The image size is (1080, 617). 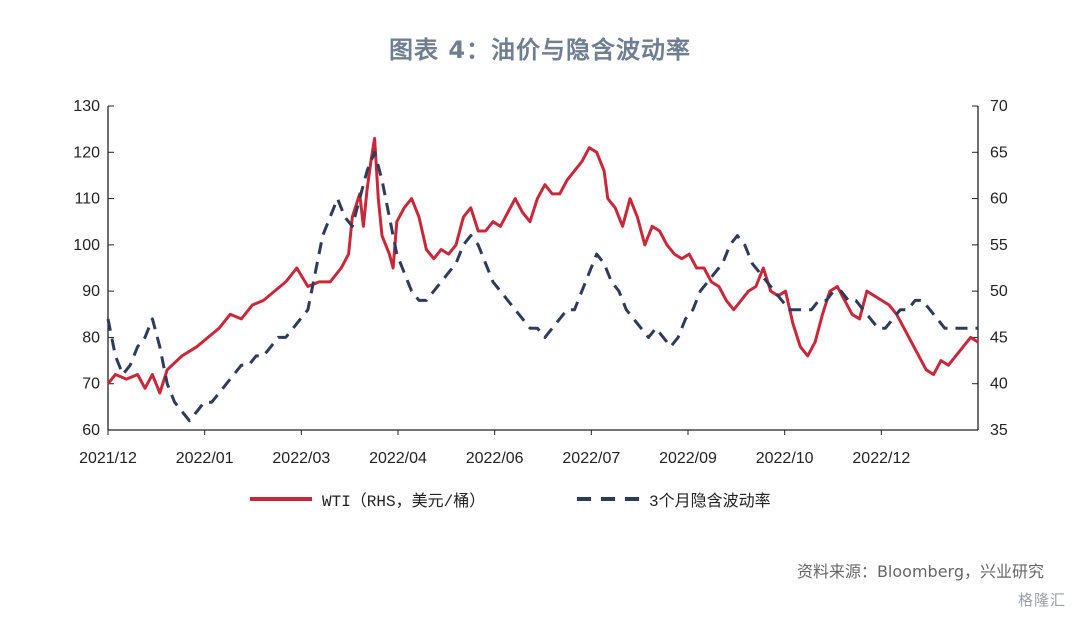 I want to click on x-tick-label: 2022/09, so click(x=688, y=458).